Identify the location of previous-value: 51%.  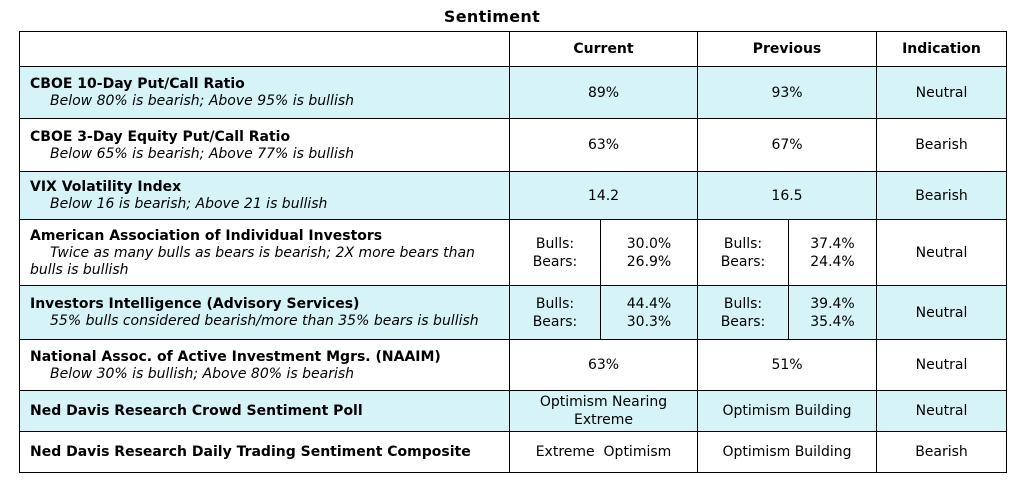
(787, 365).